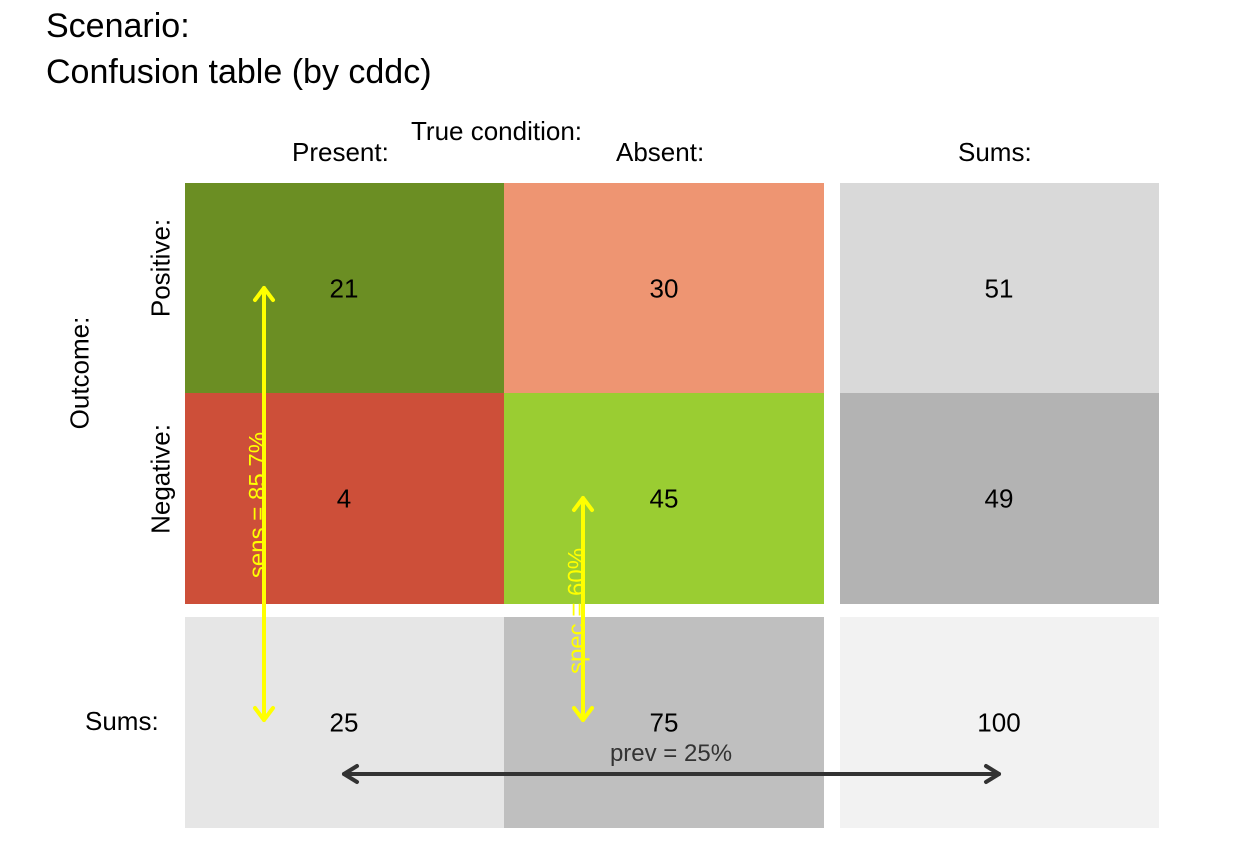 The height and width of the screenshot is (864, 1248). What do you see at coordinates (577, 611) in the screenshot?
I see `spec-label: spec = 60%` at bounding box center [577, 611].